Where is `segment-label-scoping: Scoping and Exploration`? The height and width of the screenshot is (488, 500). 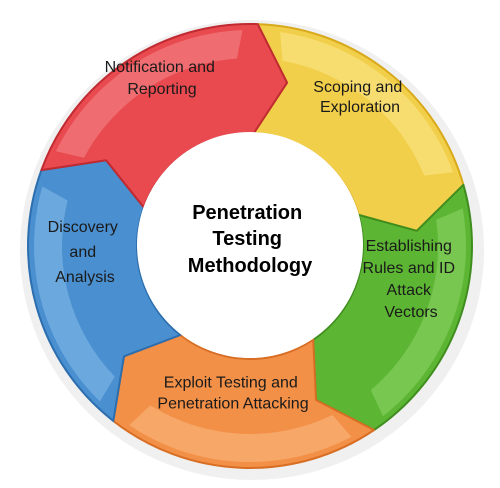 segment-label-scoping: Scoping and Exploration is located at coordinates (359, 97).